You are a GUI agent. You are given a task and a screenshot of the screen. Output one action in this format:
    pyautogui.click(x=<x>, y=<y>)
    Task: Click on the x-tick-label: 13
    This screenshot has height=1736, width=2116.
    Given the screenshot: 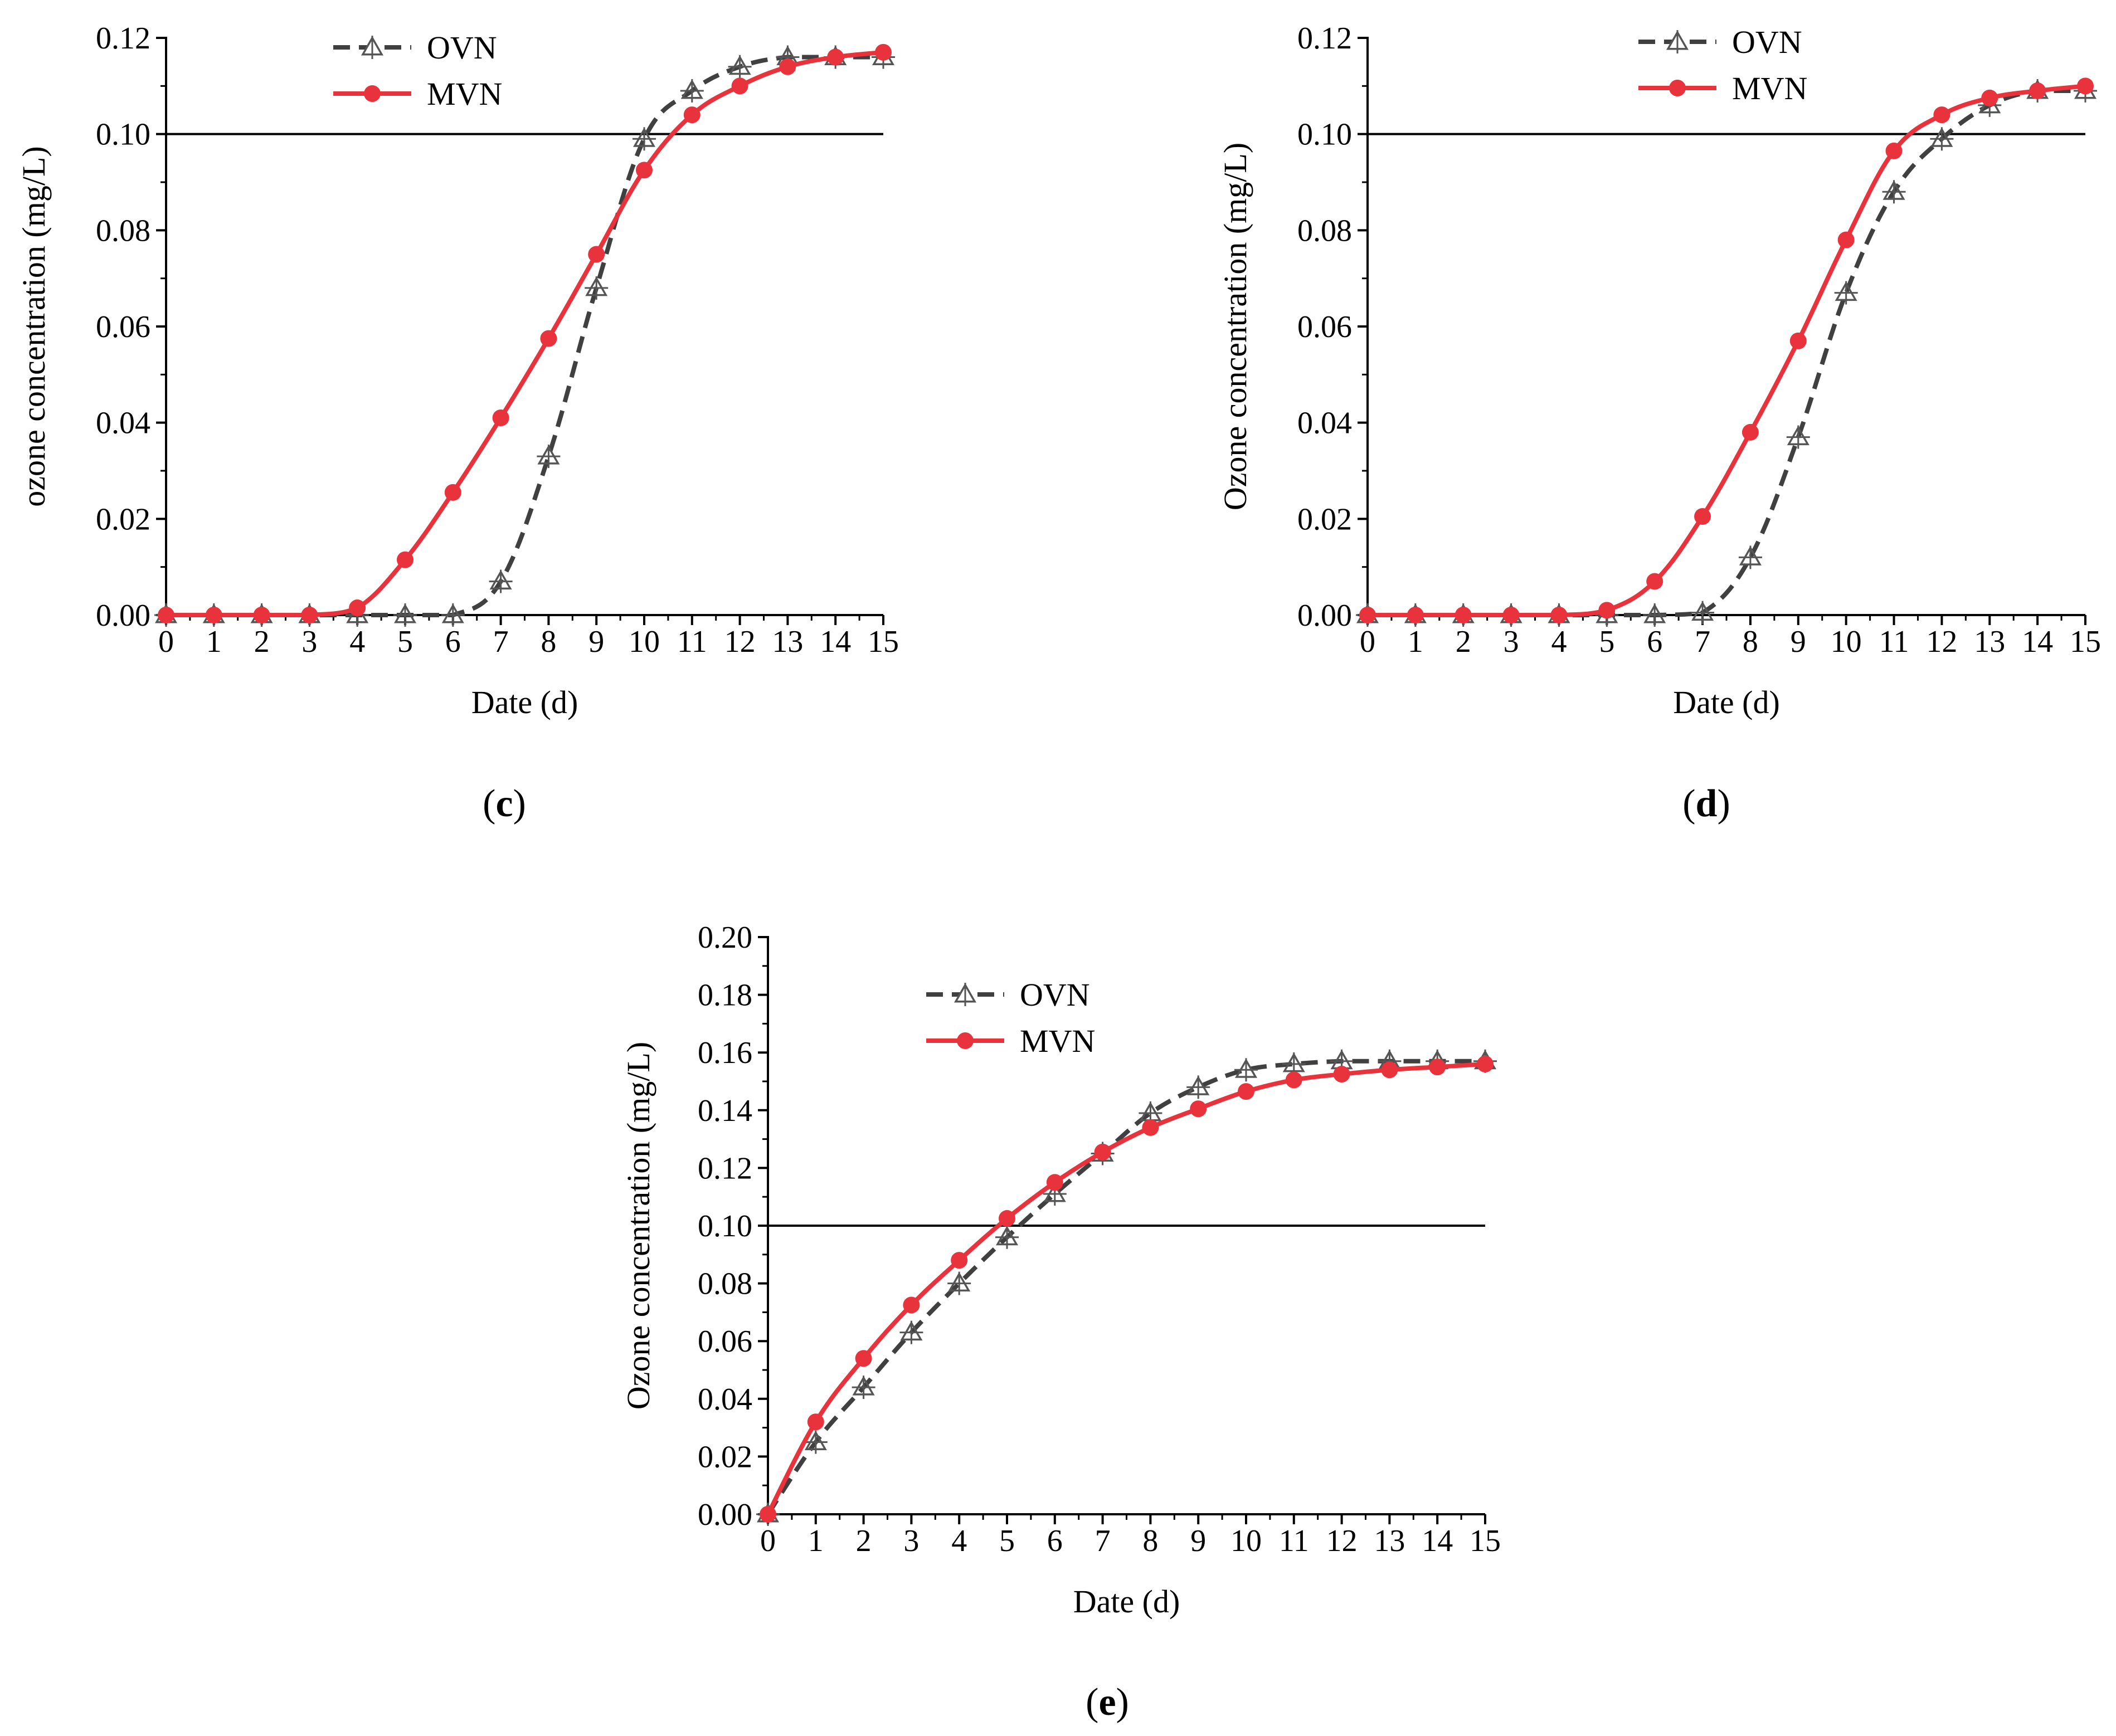 What is the action you would take?
    pyautogui.click(x=1389, y=1541)
    